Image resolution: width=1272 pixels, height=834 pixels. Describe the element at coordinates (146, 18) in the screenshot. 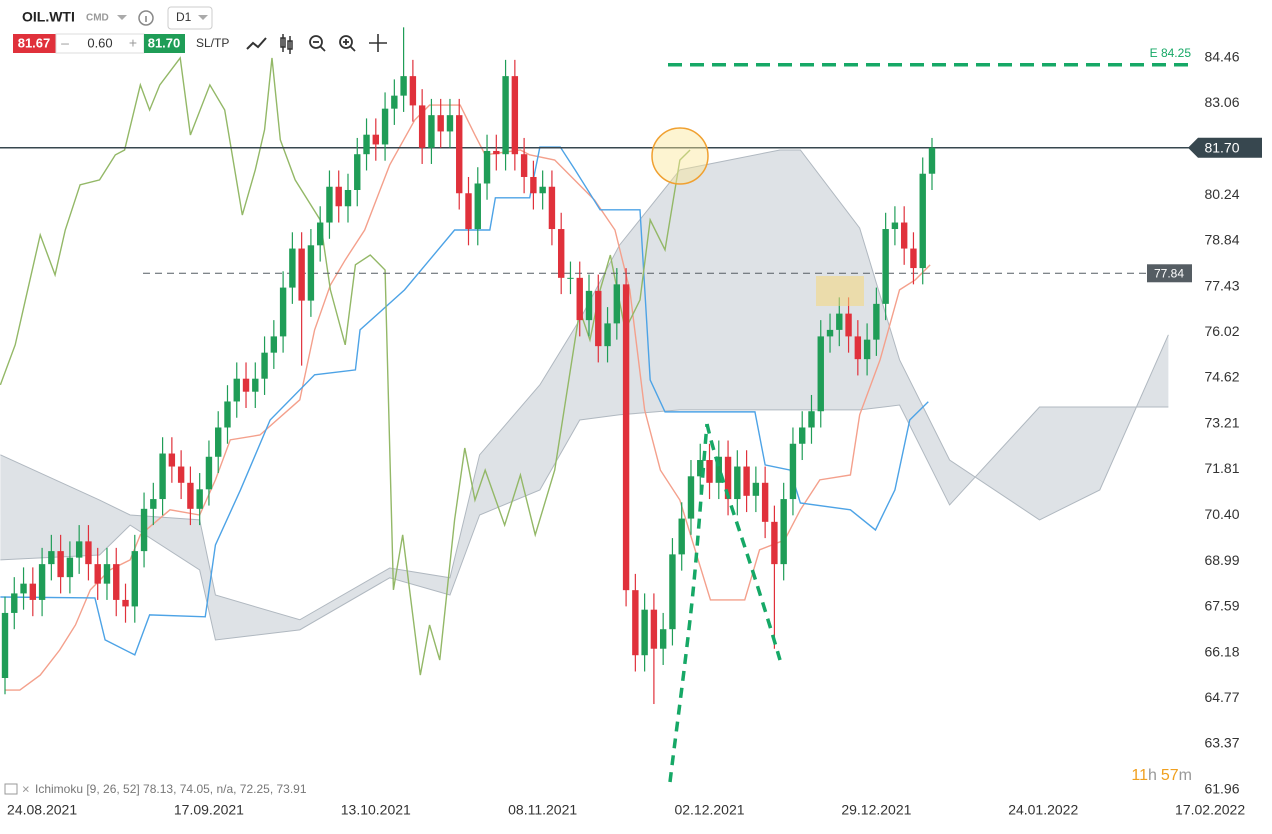

I see `info-icon` at that location.